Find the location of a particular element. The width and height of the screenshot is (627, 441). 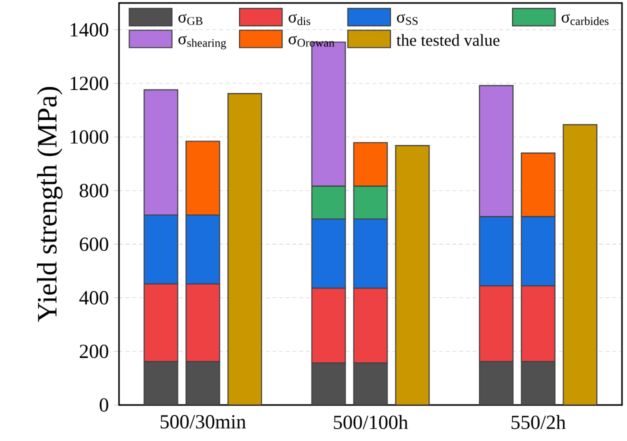

x-tick-label: 500/100h is located at coordinates (371, 422).